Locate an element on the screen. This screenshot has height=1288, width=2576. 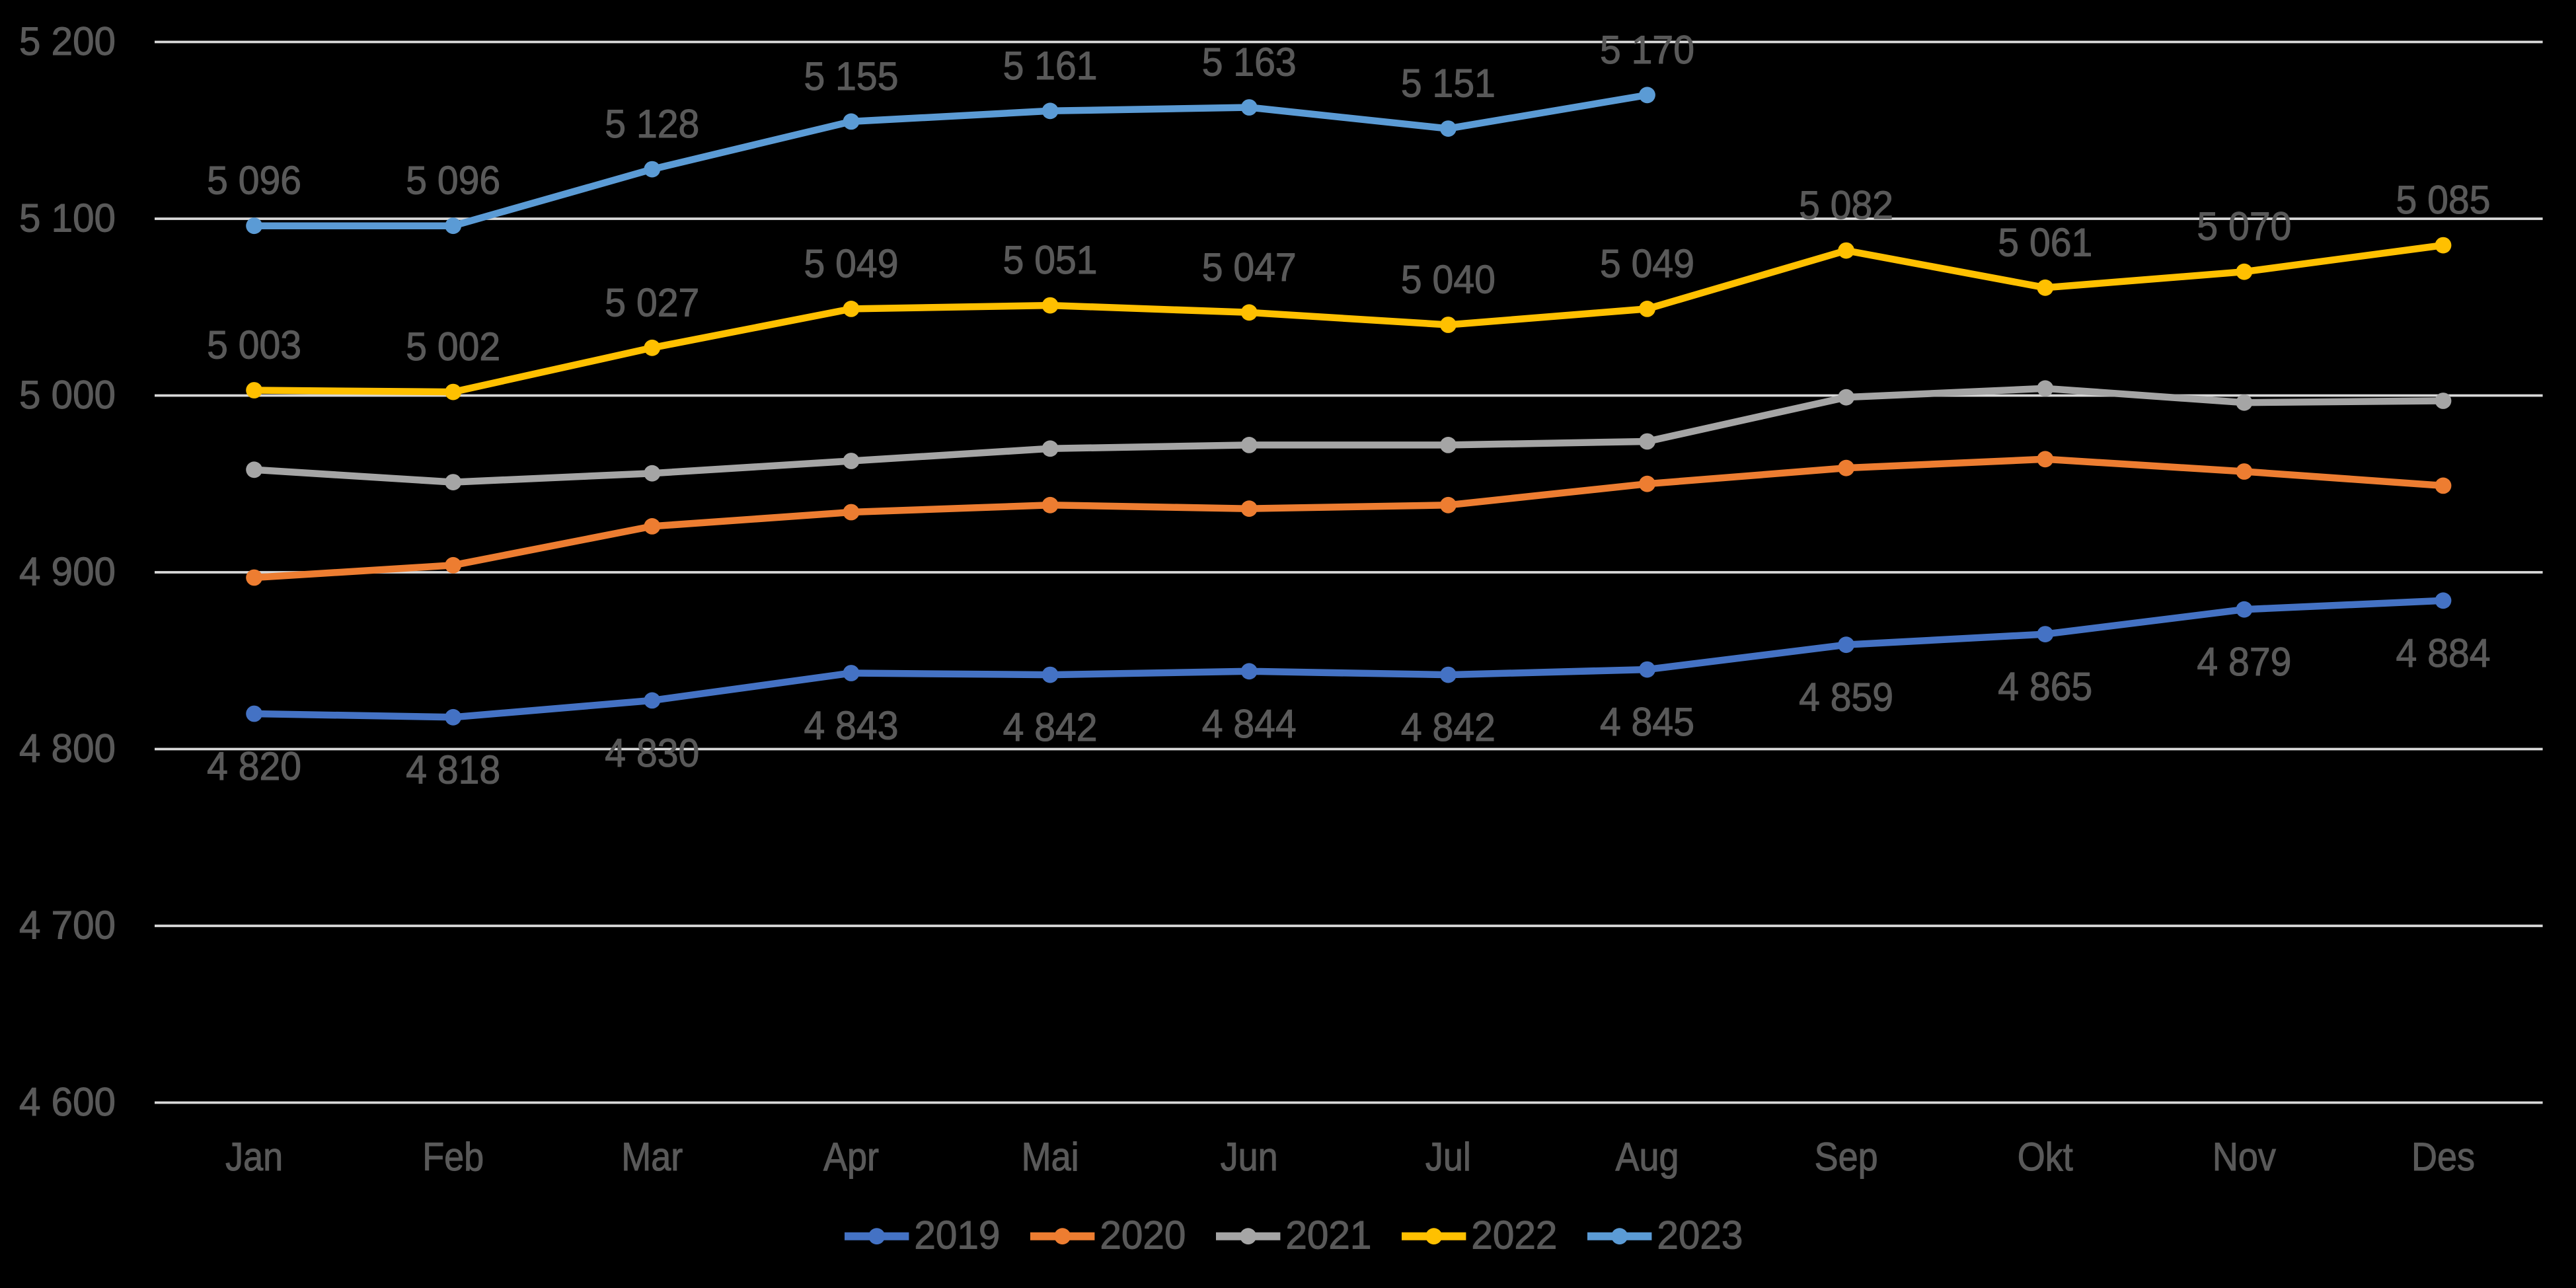
svg-text: 2021 is located at coordinates (1328, 1235).